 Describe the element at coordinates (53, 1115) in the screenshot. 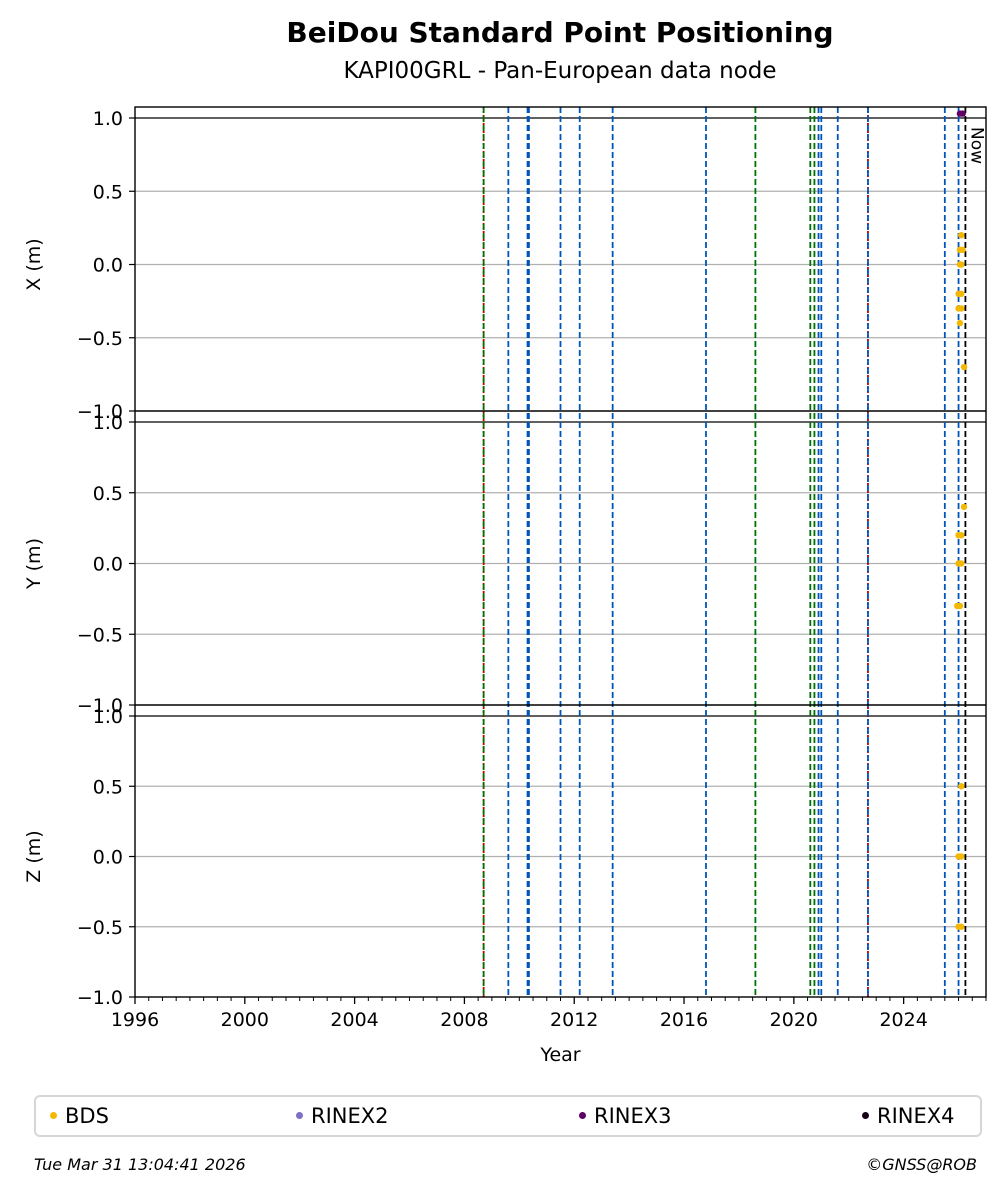

I see `legend-marker-bds` at that location.